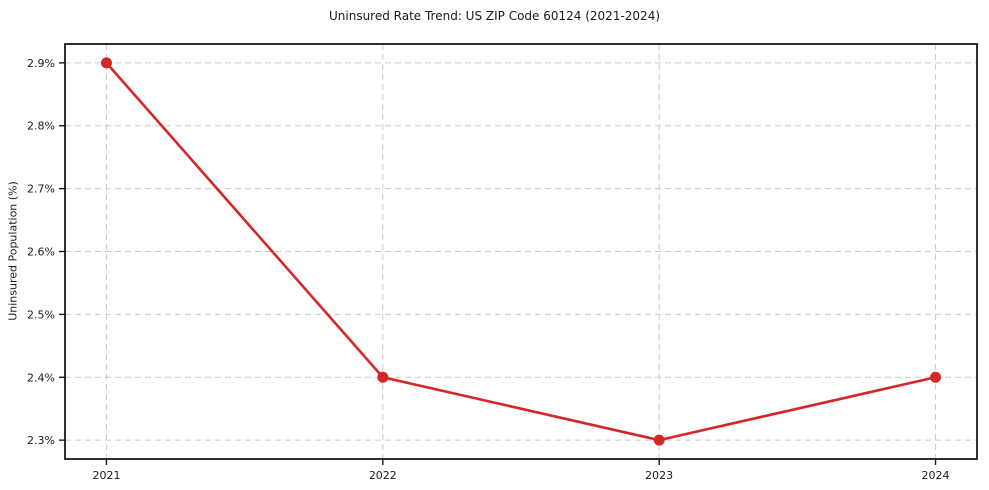 This screenshot has width=989, height=490. I want to click on x-tick-label: 2024, so click(936, 475).